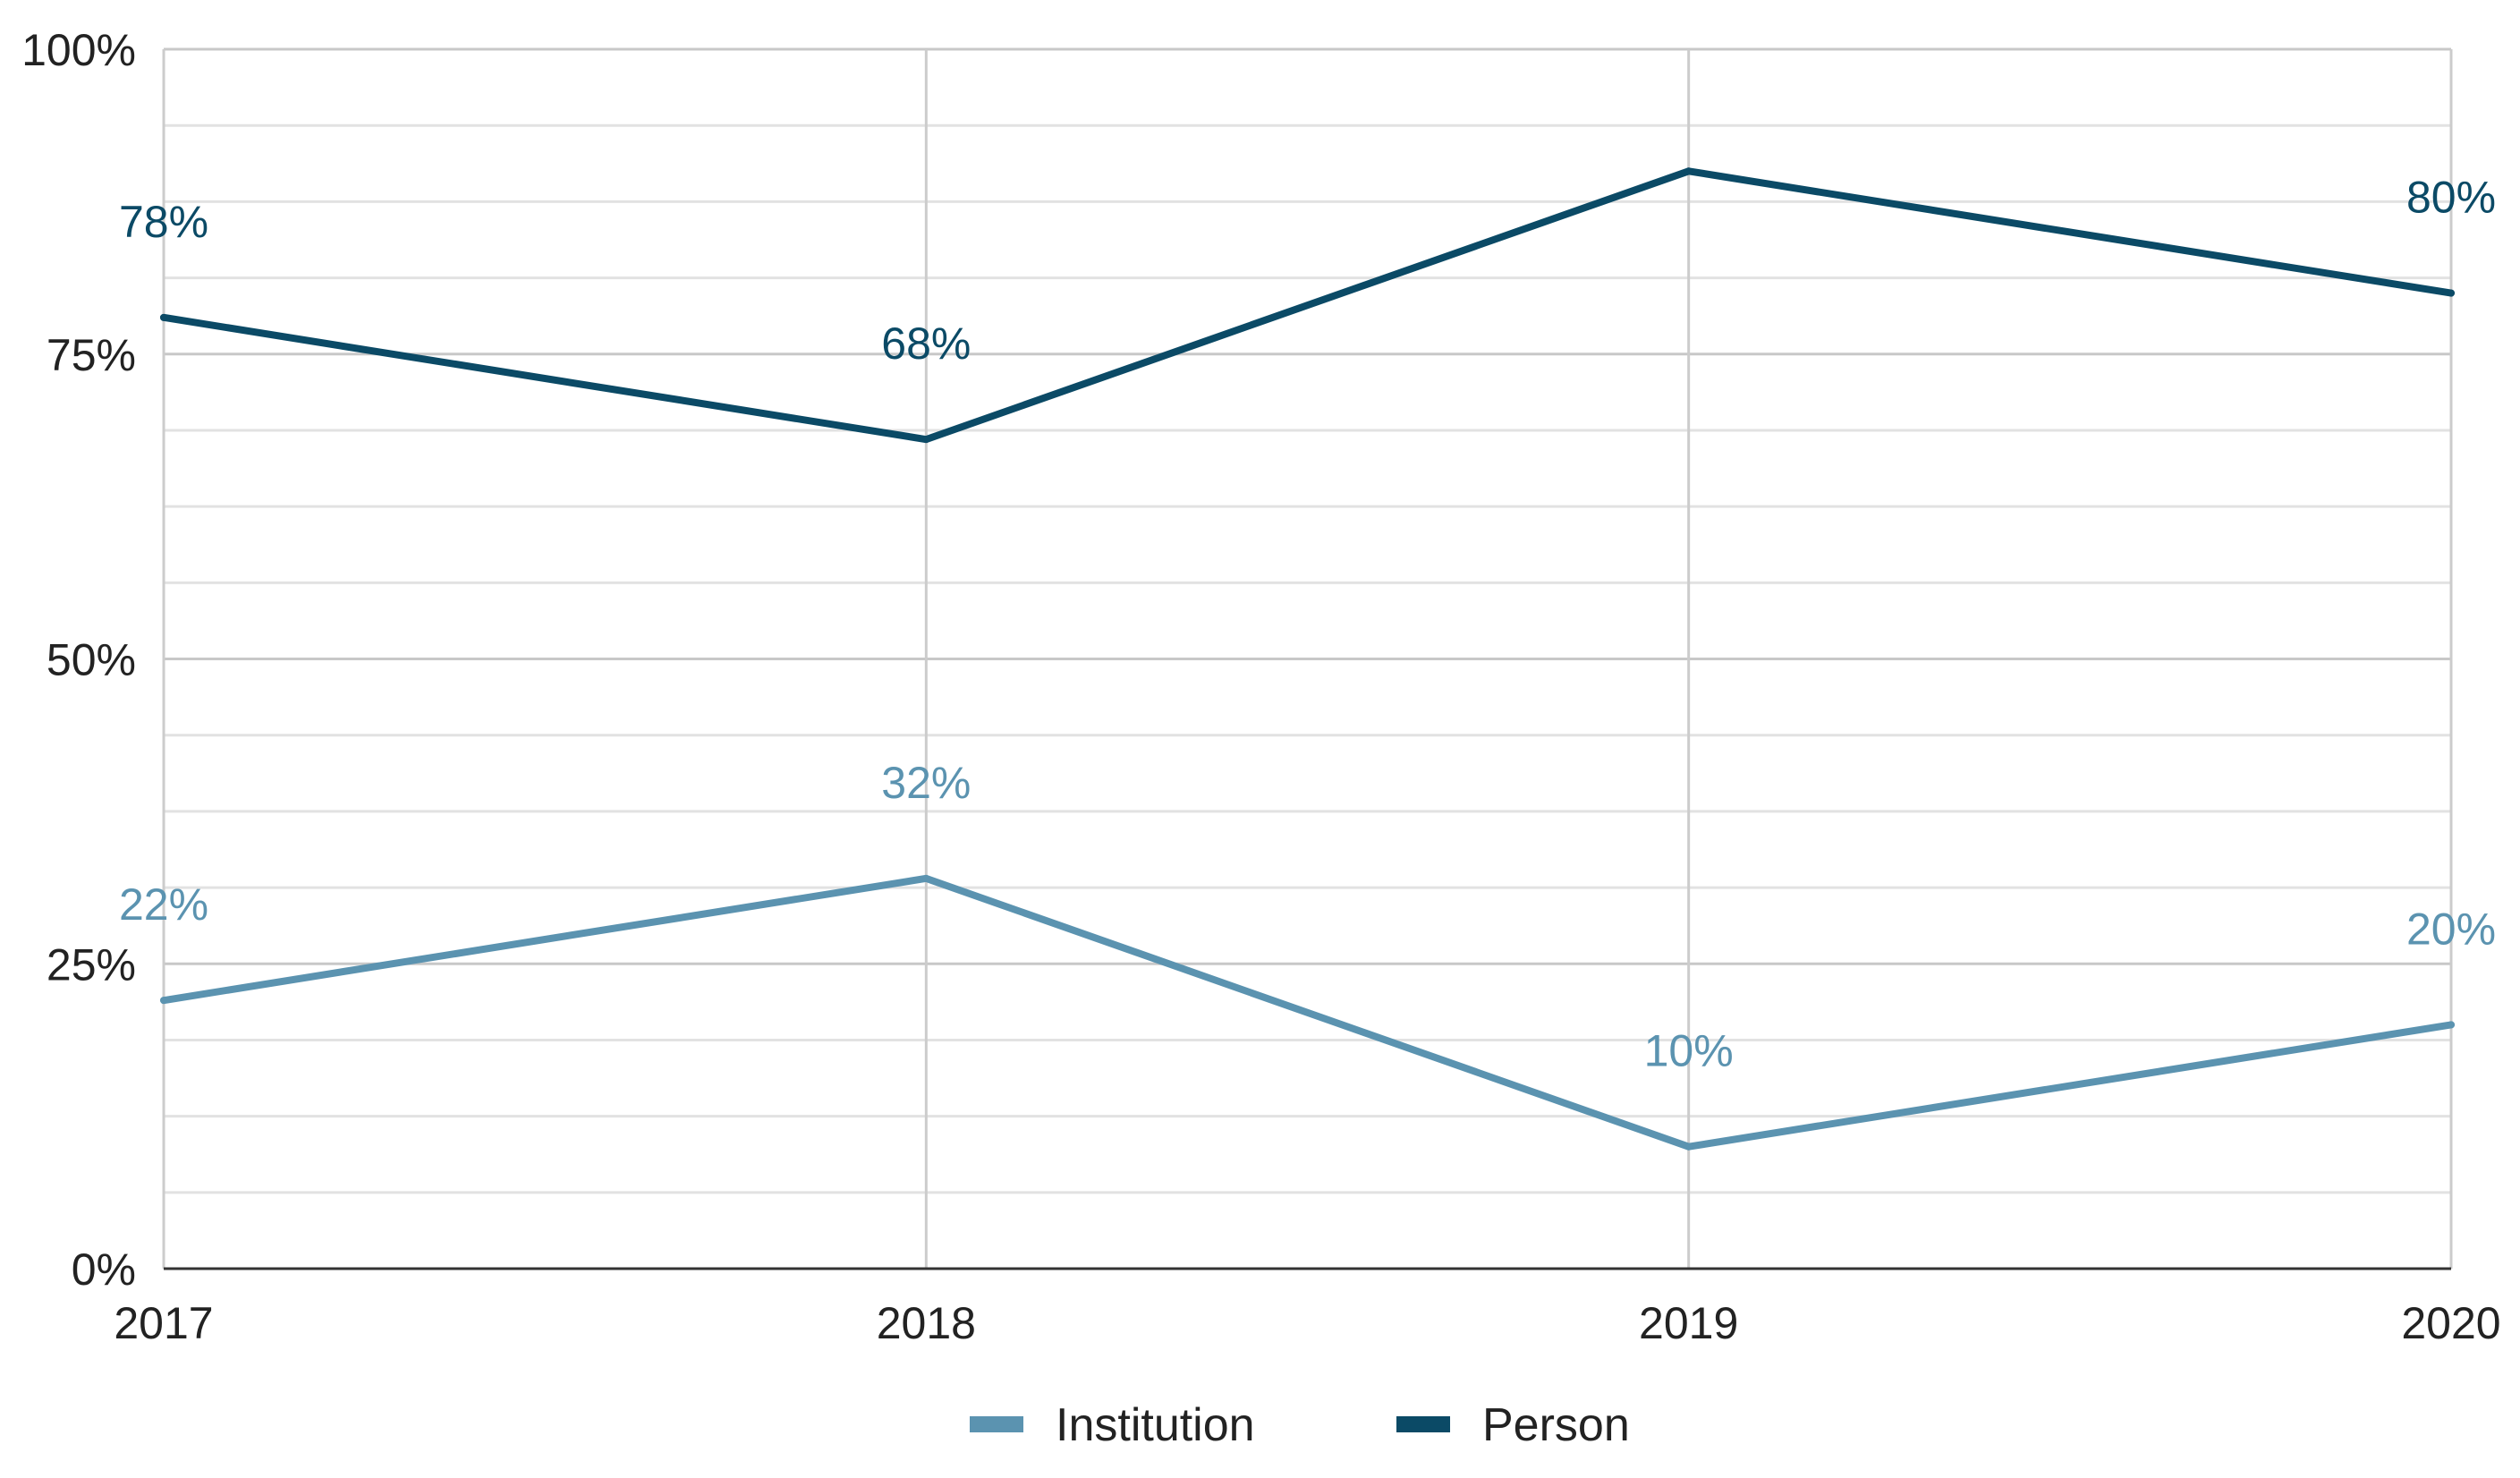  I want to click on legend-label-person: Person, so click(1556, 1425).